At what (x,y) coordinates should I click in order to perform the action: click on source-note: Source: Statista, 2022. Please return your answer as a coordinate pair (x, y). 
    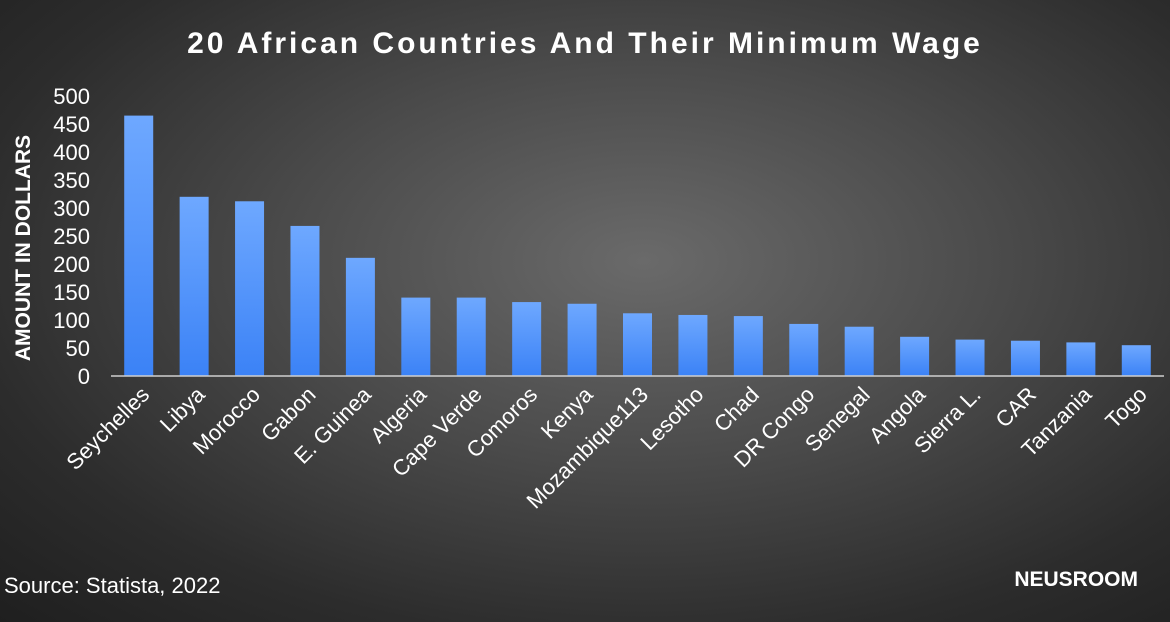
    Looking at the image, I should click on (112, 585).